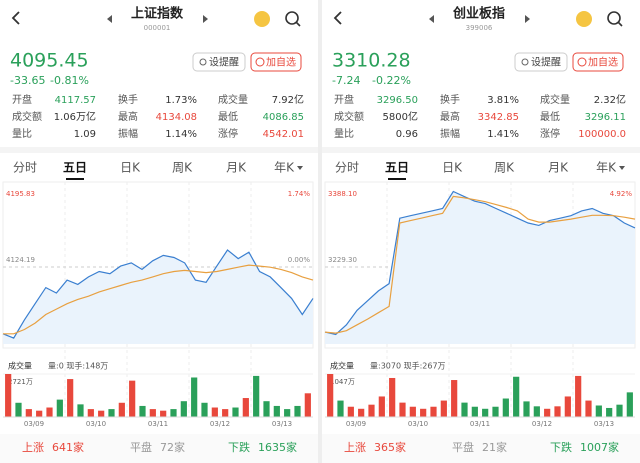 This screenshot has height=463, width=640. Describe the element at coordinates (320, 231) in the screenshot. I see `divider` at that location.